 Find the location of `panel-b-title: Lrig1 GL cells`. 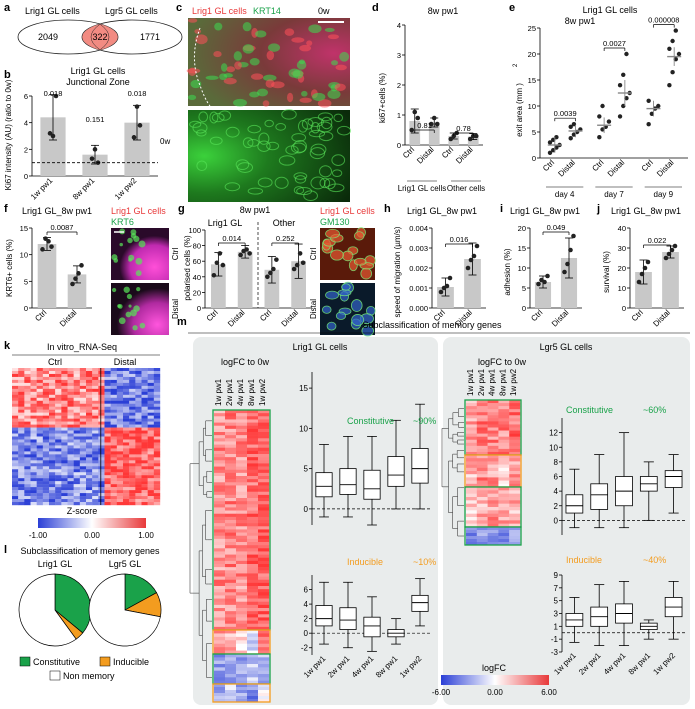

panel-b-title: Lrig1 GL cells is located at coordinates (98, 71).